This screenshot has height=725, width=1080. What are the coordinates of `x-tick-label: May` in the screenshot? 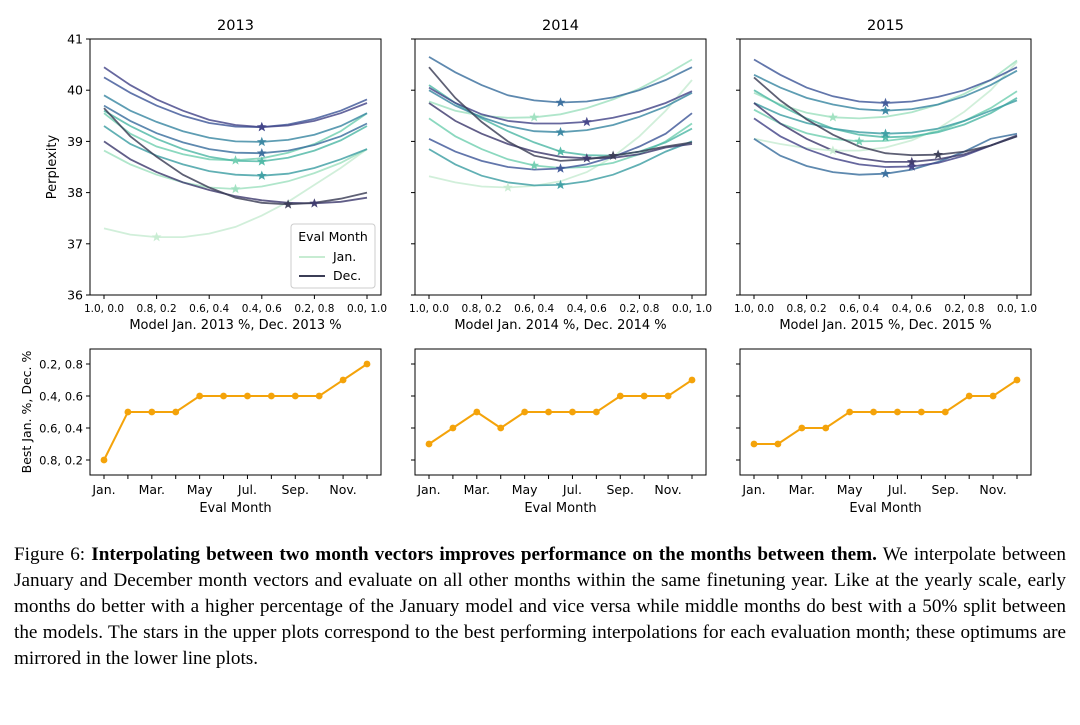 It's located at (525, 489).